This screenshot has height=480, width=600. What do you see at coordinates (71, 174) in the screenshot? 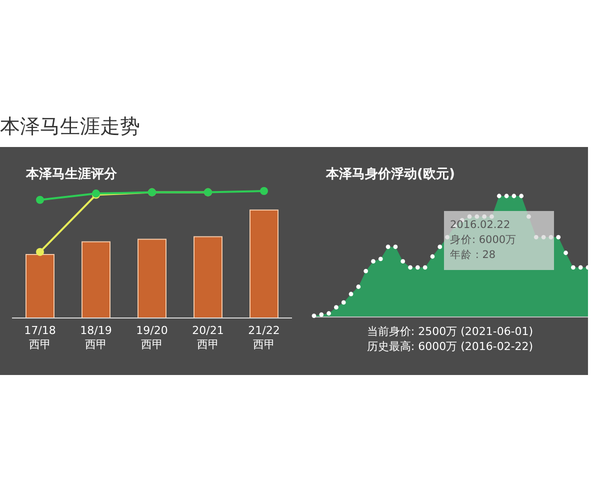
I see `chart-subtitle: 本泽马生涯评分` at bounding box center [71, 174].